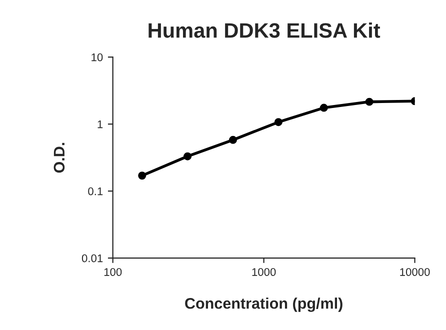 This screenshot has height=330, width=446. Describe the element at coordinates (100, 124) in the screenshot. I see `y-tick-label: 1` at that location.